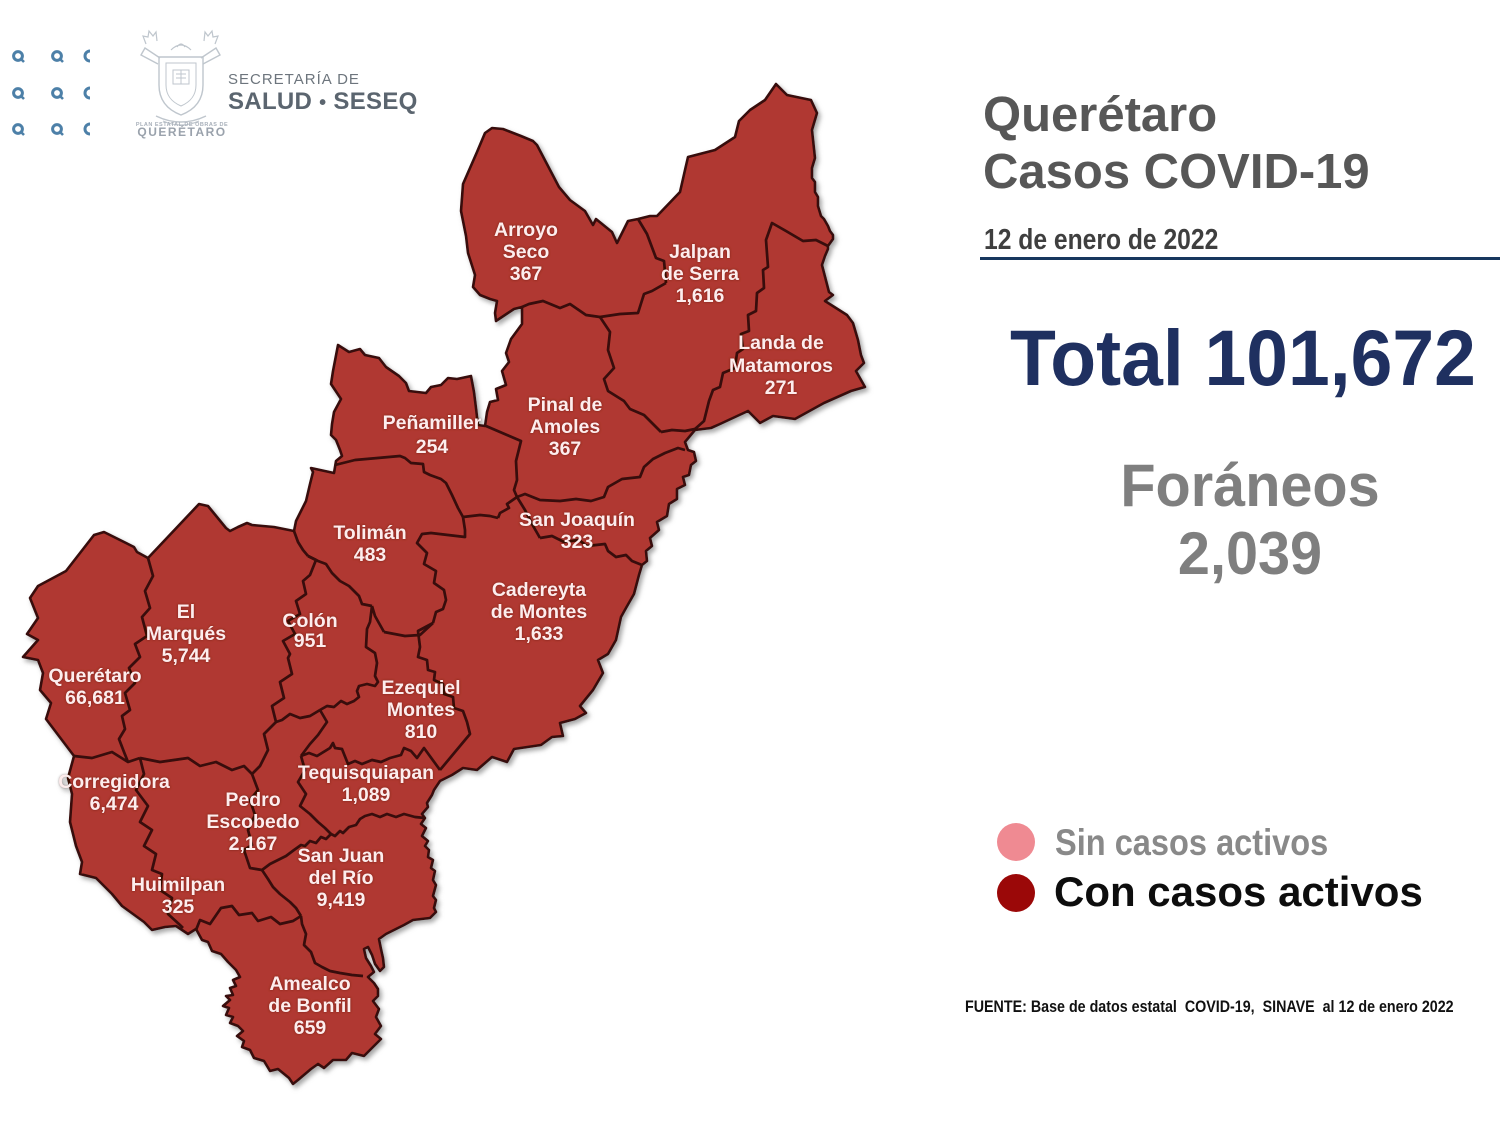  What do you see at coordinates (781, 366) in the screenshot?
I see `svg-text: Matamoros` at bounding box center [781, 366].